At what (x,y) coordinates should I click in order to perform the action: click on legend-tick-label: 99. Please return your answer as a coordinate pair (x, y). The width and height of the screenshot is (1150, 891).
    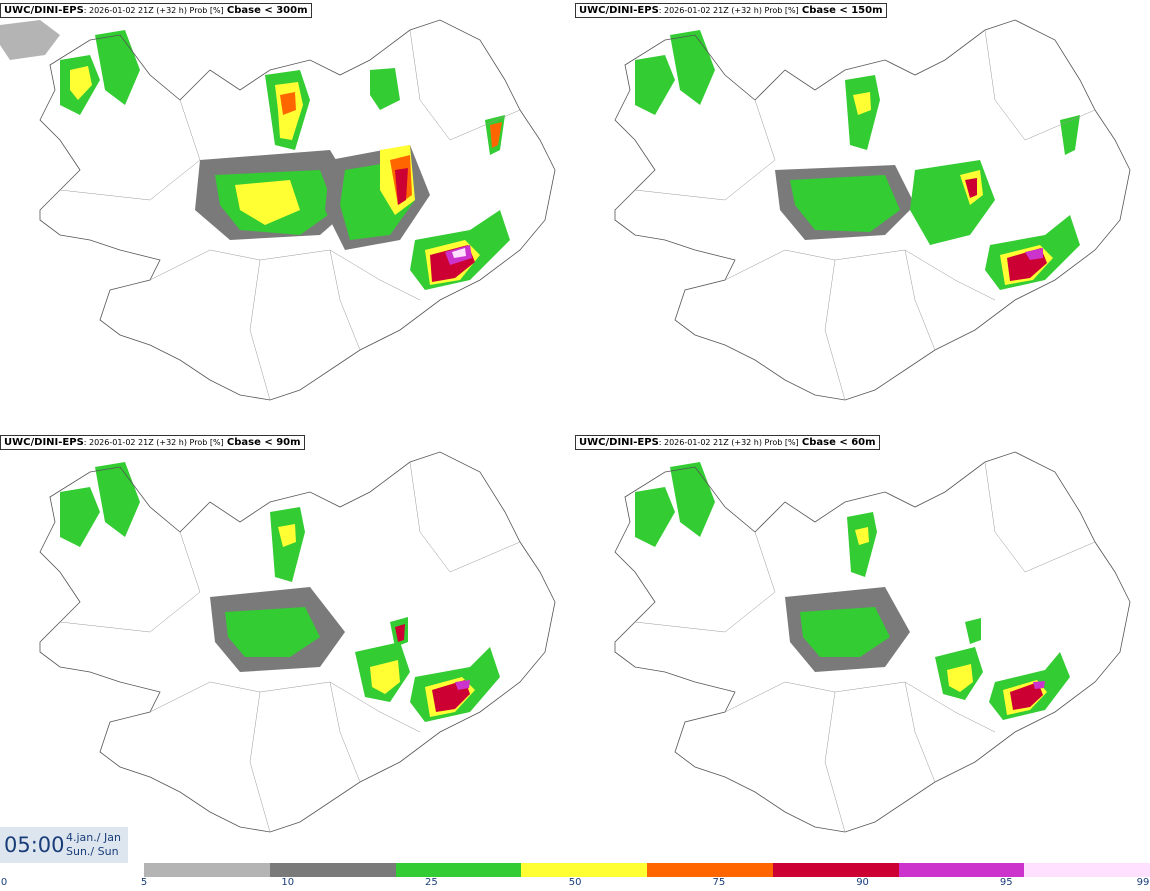
    Looking at the image, I should click on (1143, 882).